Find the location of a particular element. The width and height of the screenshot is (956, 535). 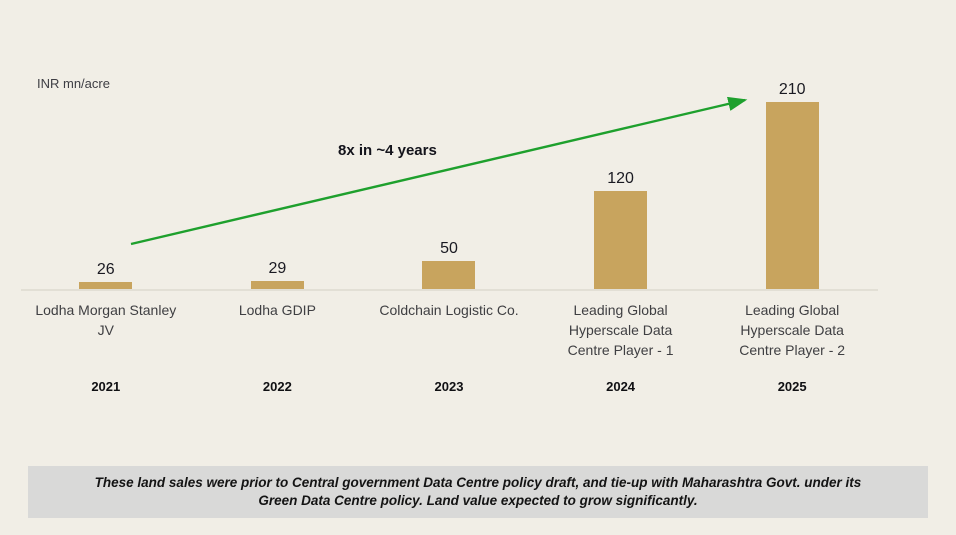

growth-annotation-label: 8x in ~4 years is located at coordinates (387, 150).